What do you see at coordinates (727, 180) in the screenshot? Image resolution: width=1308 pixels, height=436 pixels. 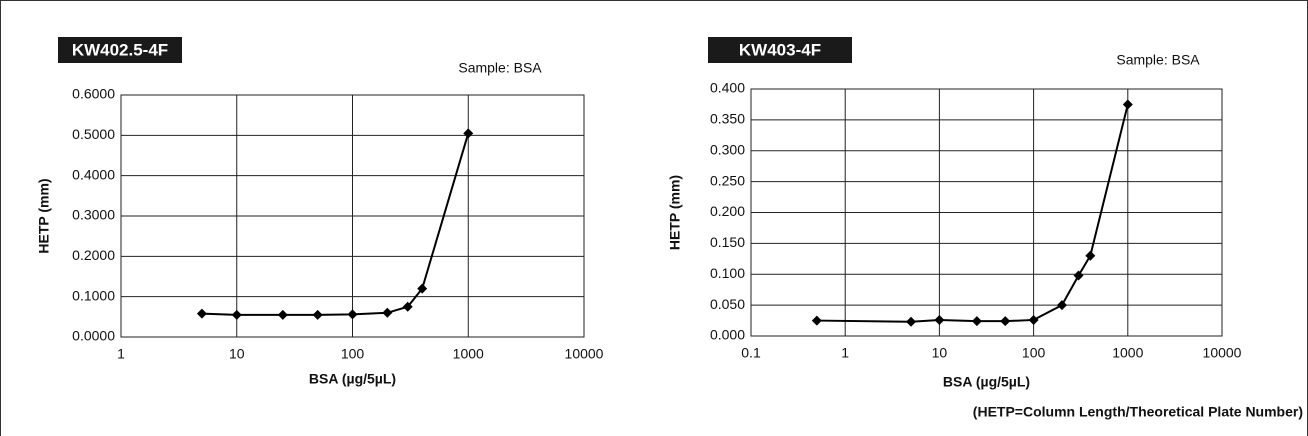 I see `y-tick-label: 0.250` at bounding box center [727, 180].